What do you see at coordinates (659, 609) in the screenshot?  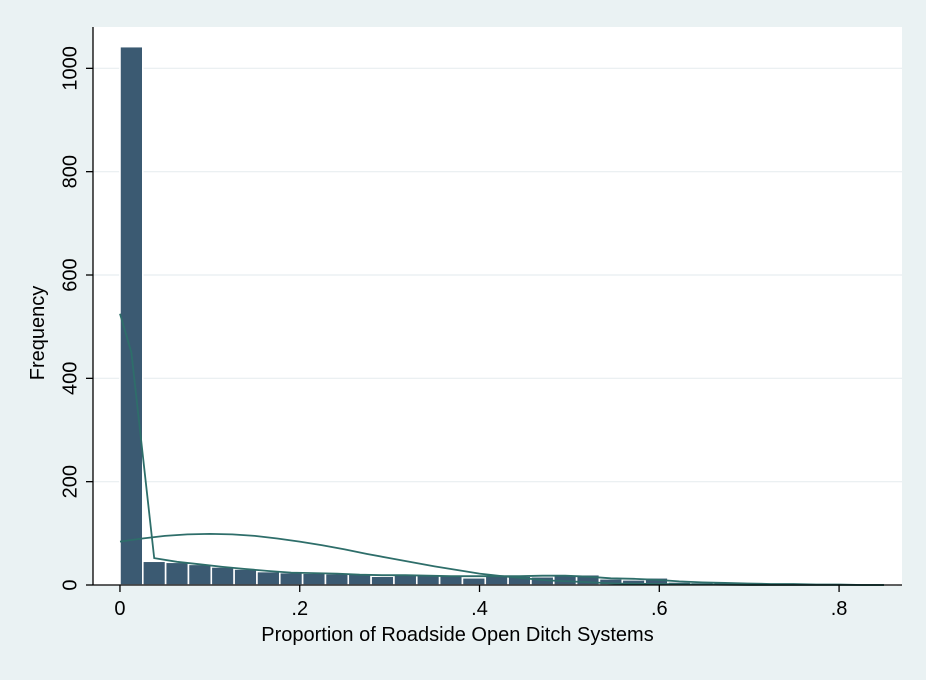 I see `x-tick-label: .6` at bounding box center [659, 609].